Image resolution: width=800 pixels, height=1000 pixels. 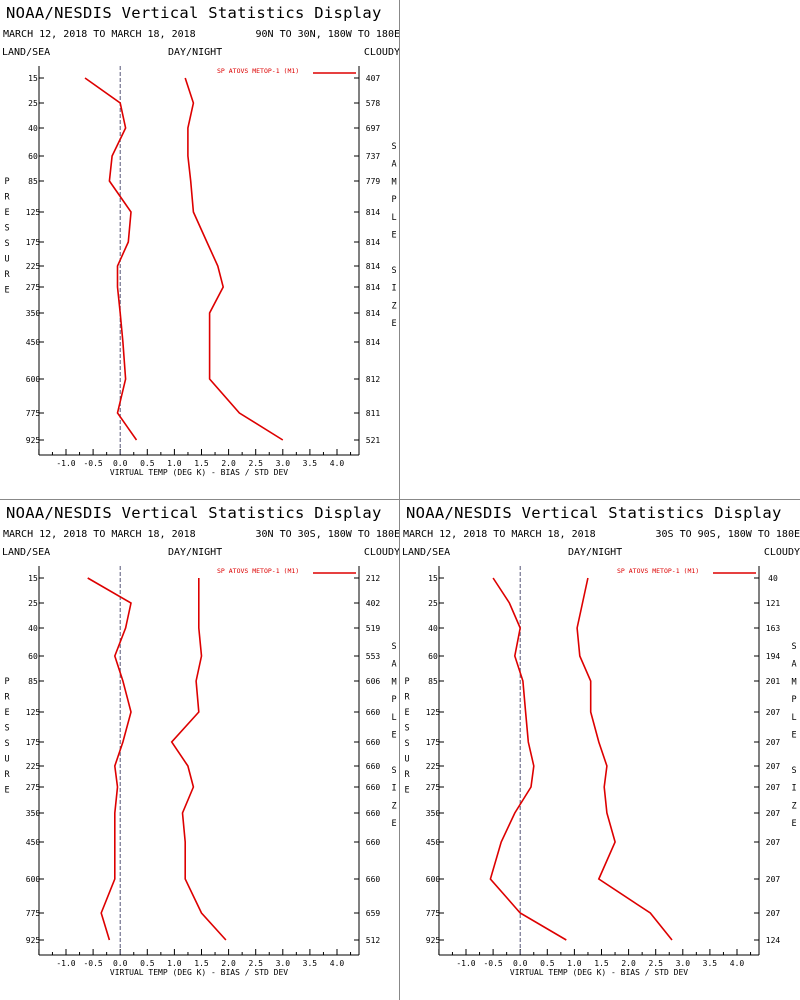 What do you see at coordinates (393, 306) in the screenshot?
I see `sample-axis-letter: Z` at bounding box center [393, 306].